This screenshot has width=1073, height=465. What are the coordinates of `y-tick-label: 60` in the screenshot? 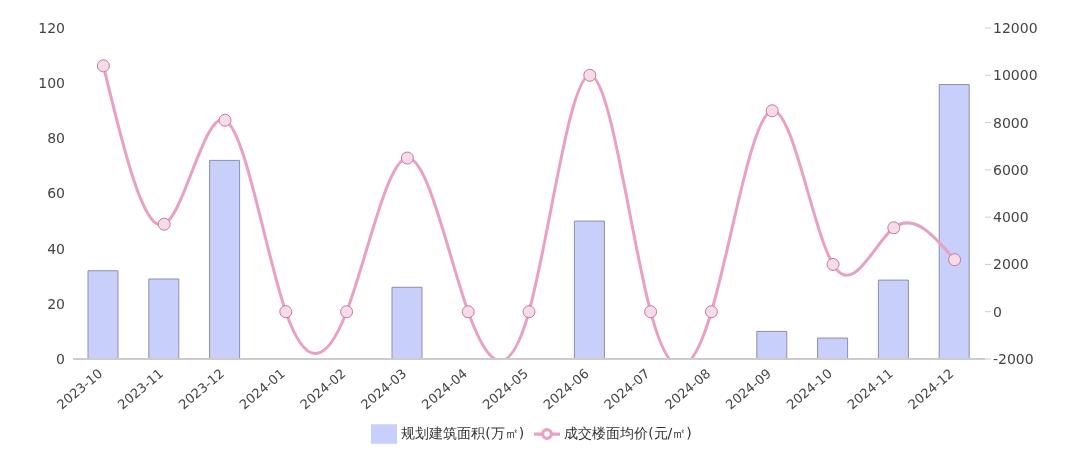 It's located at (56, 193).